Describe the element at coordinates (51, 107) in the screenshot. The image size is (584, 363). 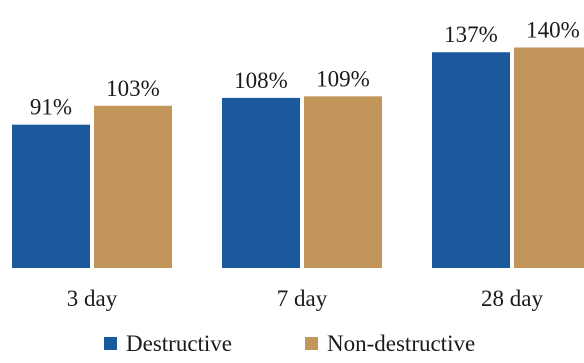
I see `data-label-destructive-3-day: 91%` at that location.